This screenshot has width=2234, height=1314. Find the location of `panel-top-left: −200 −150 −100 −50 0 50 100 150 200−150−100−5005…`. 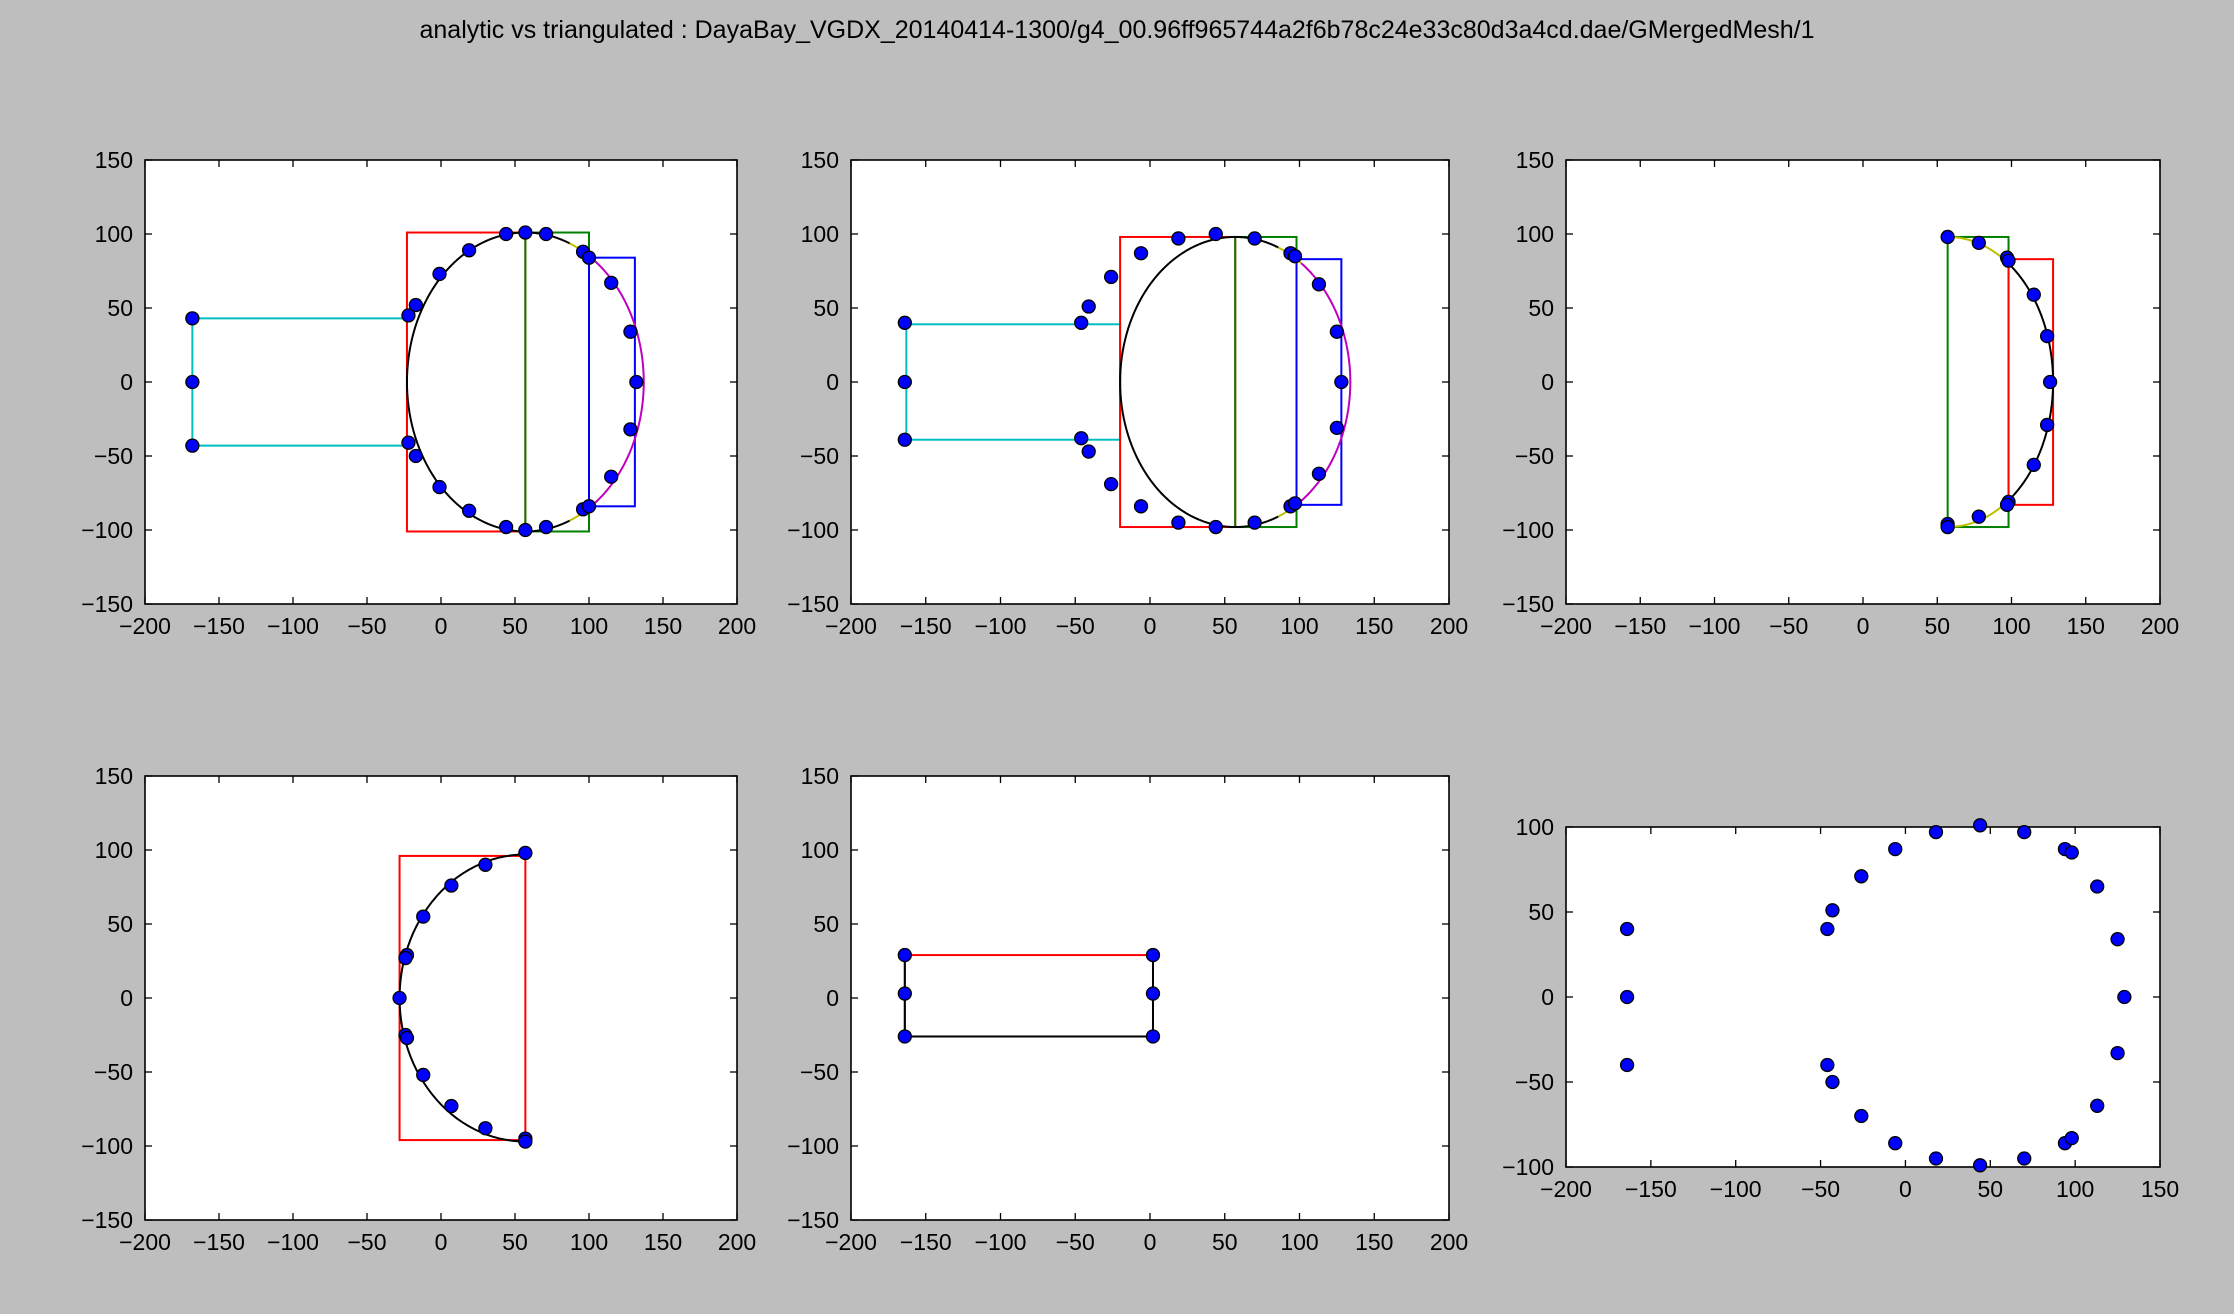

panel-top-left: −200 −150 −100 −50 0 50 100 150 200−150−100−5005… is located at coordinates (418, 393).